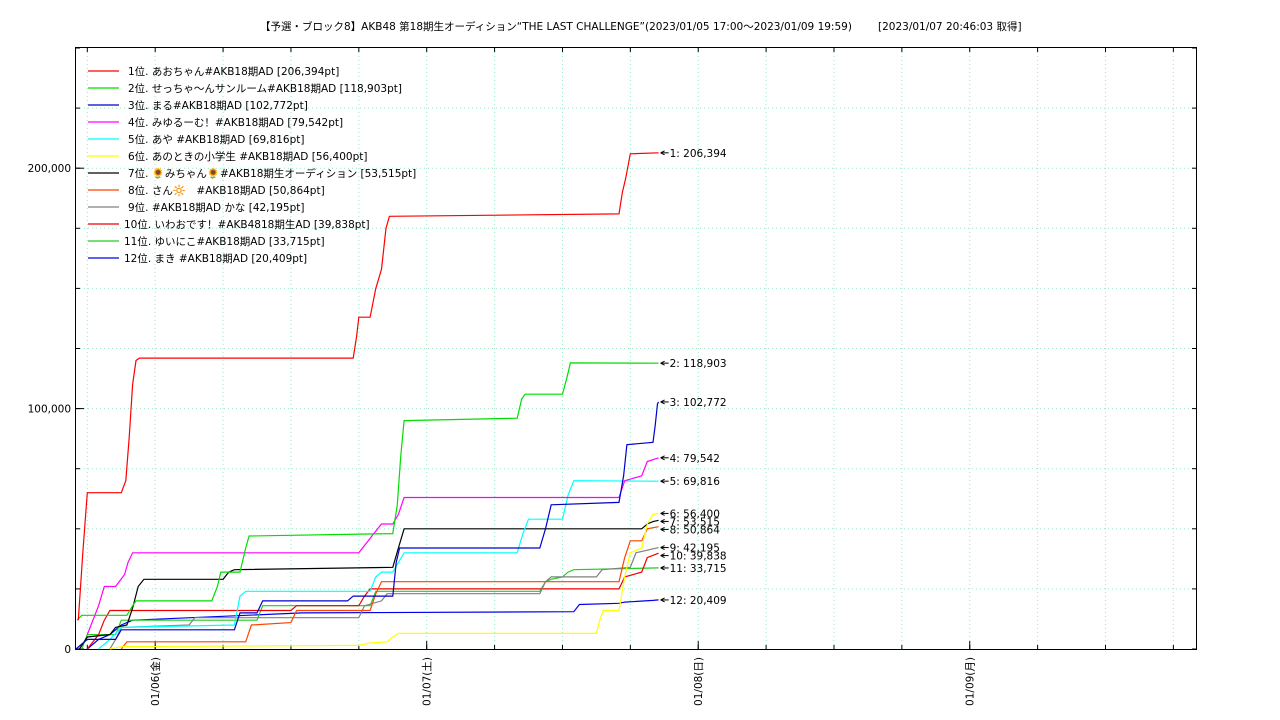 This screenshot has width=1280, height=720. What do you see at coordinates (698, 569) in the screenshot?
I see `end-label-text: 11: 33,715` at bounding box center [698, 569].